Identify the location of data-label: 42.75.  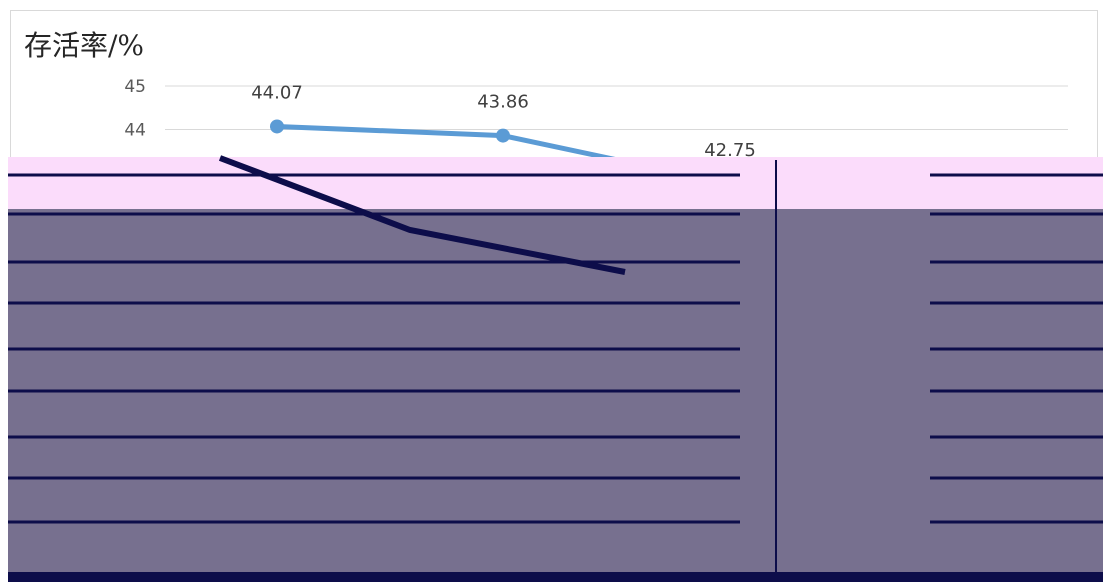
(730, 150).